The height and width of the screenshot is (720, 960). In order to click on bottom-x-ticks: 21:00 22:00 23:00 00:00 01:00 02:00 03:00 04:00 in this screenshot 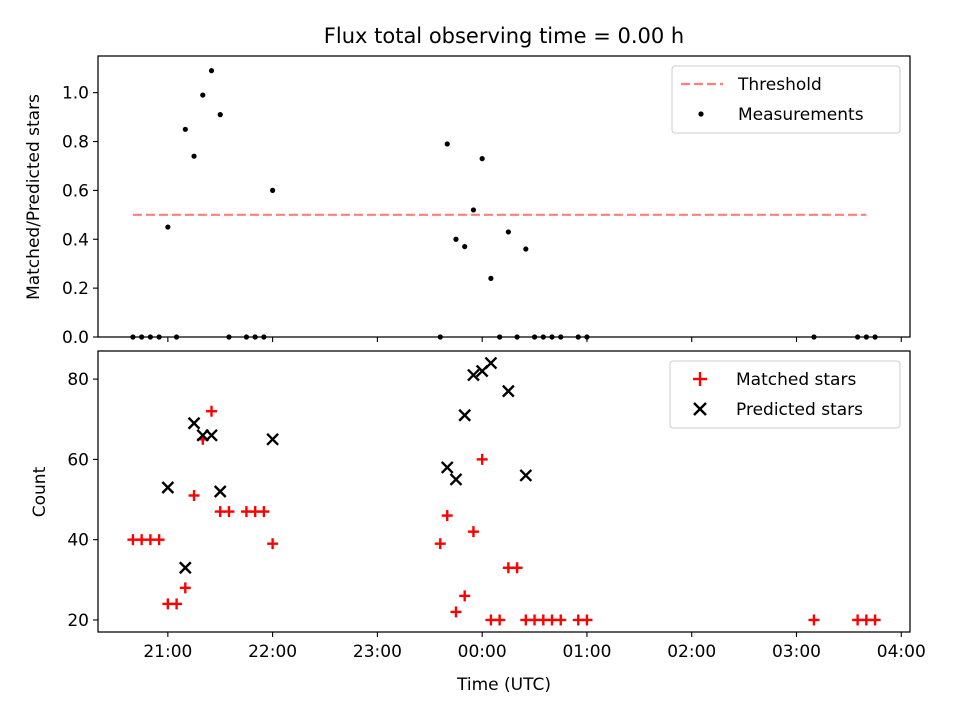, I will do `click(534, 647)`.